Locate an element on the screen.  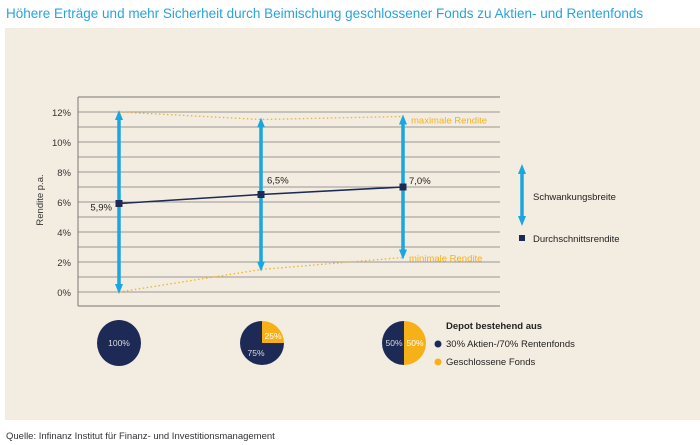
legend-range-arrow-head-down is located at coordinates (522, 221).